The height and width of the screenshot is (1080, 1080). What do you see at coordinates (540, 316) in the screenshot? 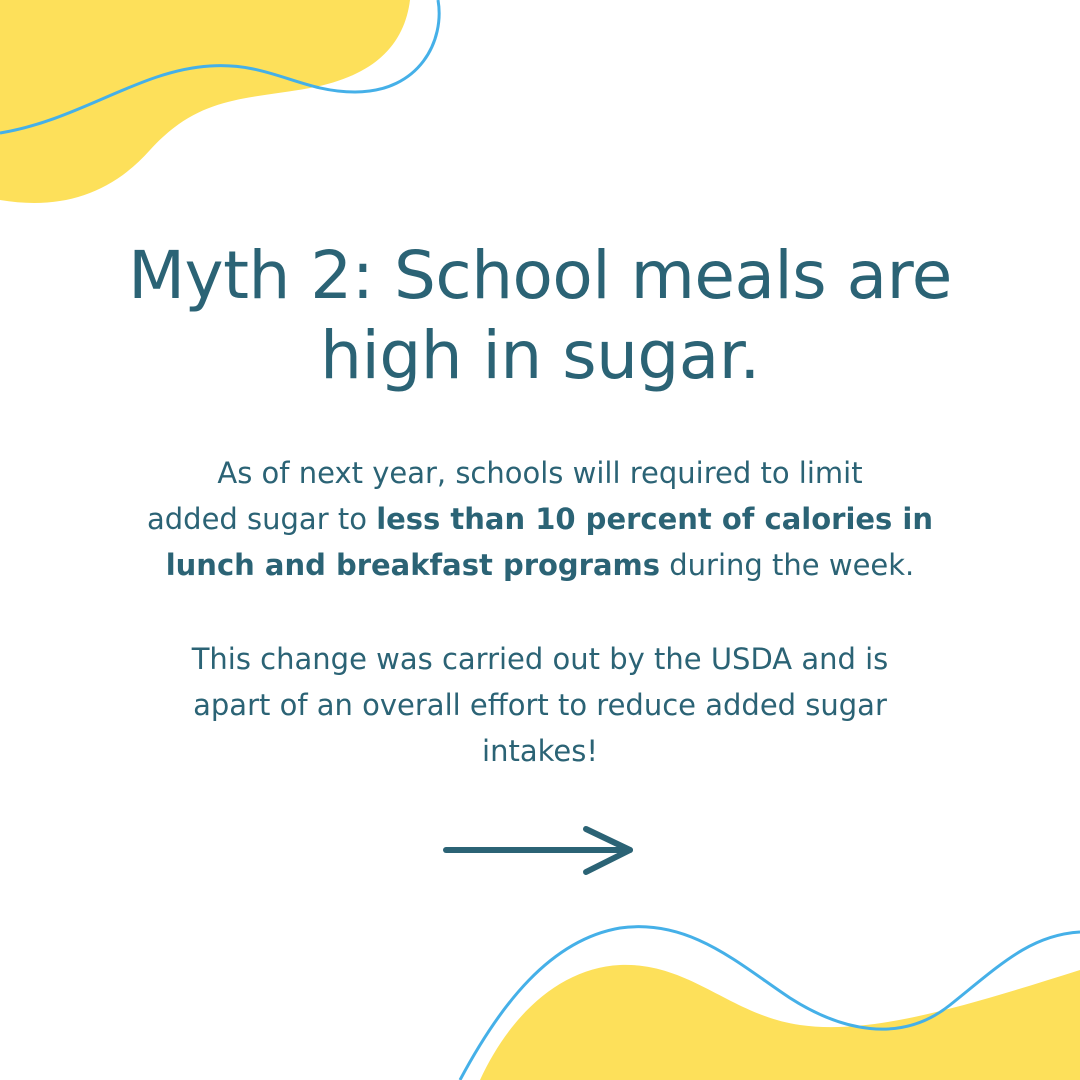
I see `slide-headline: Myth 2: School meals are high in sugar.` at bounding box center [540, 316].